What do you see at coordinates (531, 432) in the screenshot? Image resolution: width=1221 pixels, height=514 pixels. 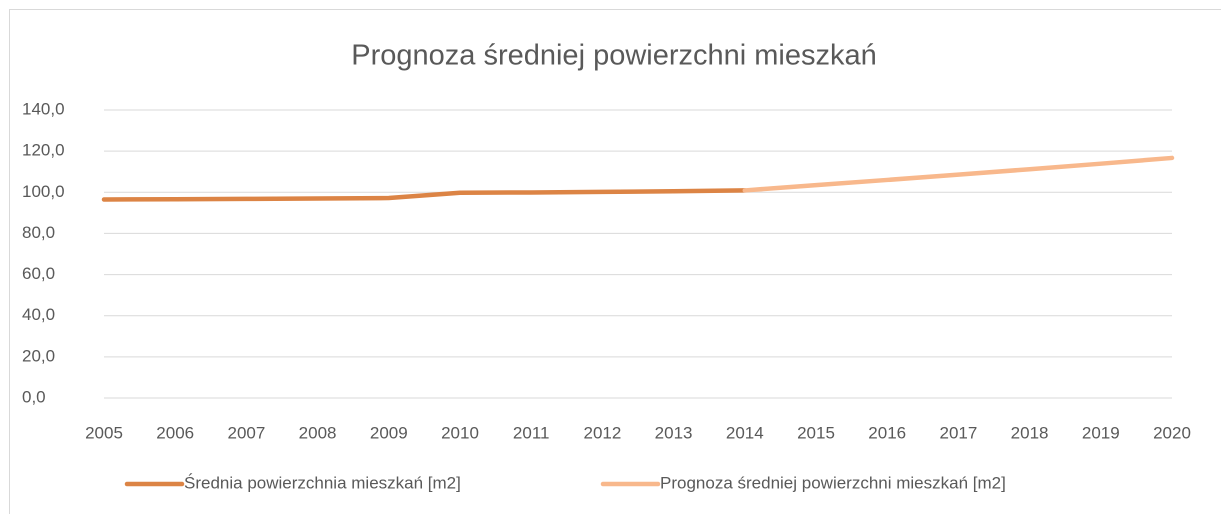 I see `x-tick-label: 2011` at bounding box center [531, 432].